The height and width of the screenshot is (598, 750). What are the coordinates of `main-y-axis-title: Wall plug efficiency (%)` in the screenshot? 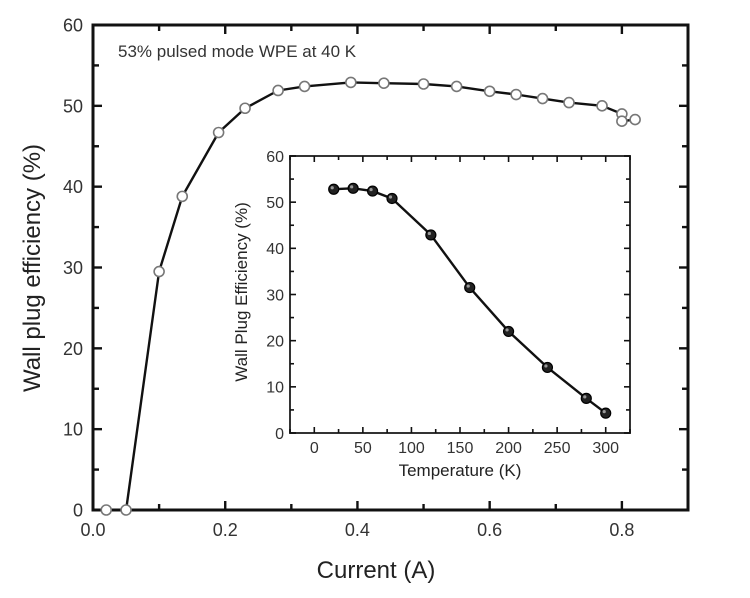 It's located at (32, 268).